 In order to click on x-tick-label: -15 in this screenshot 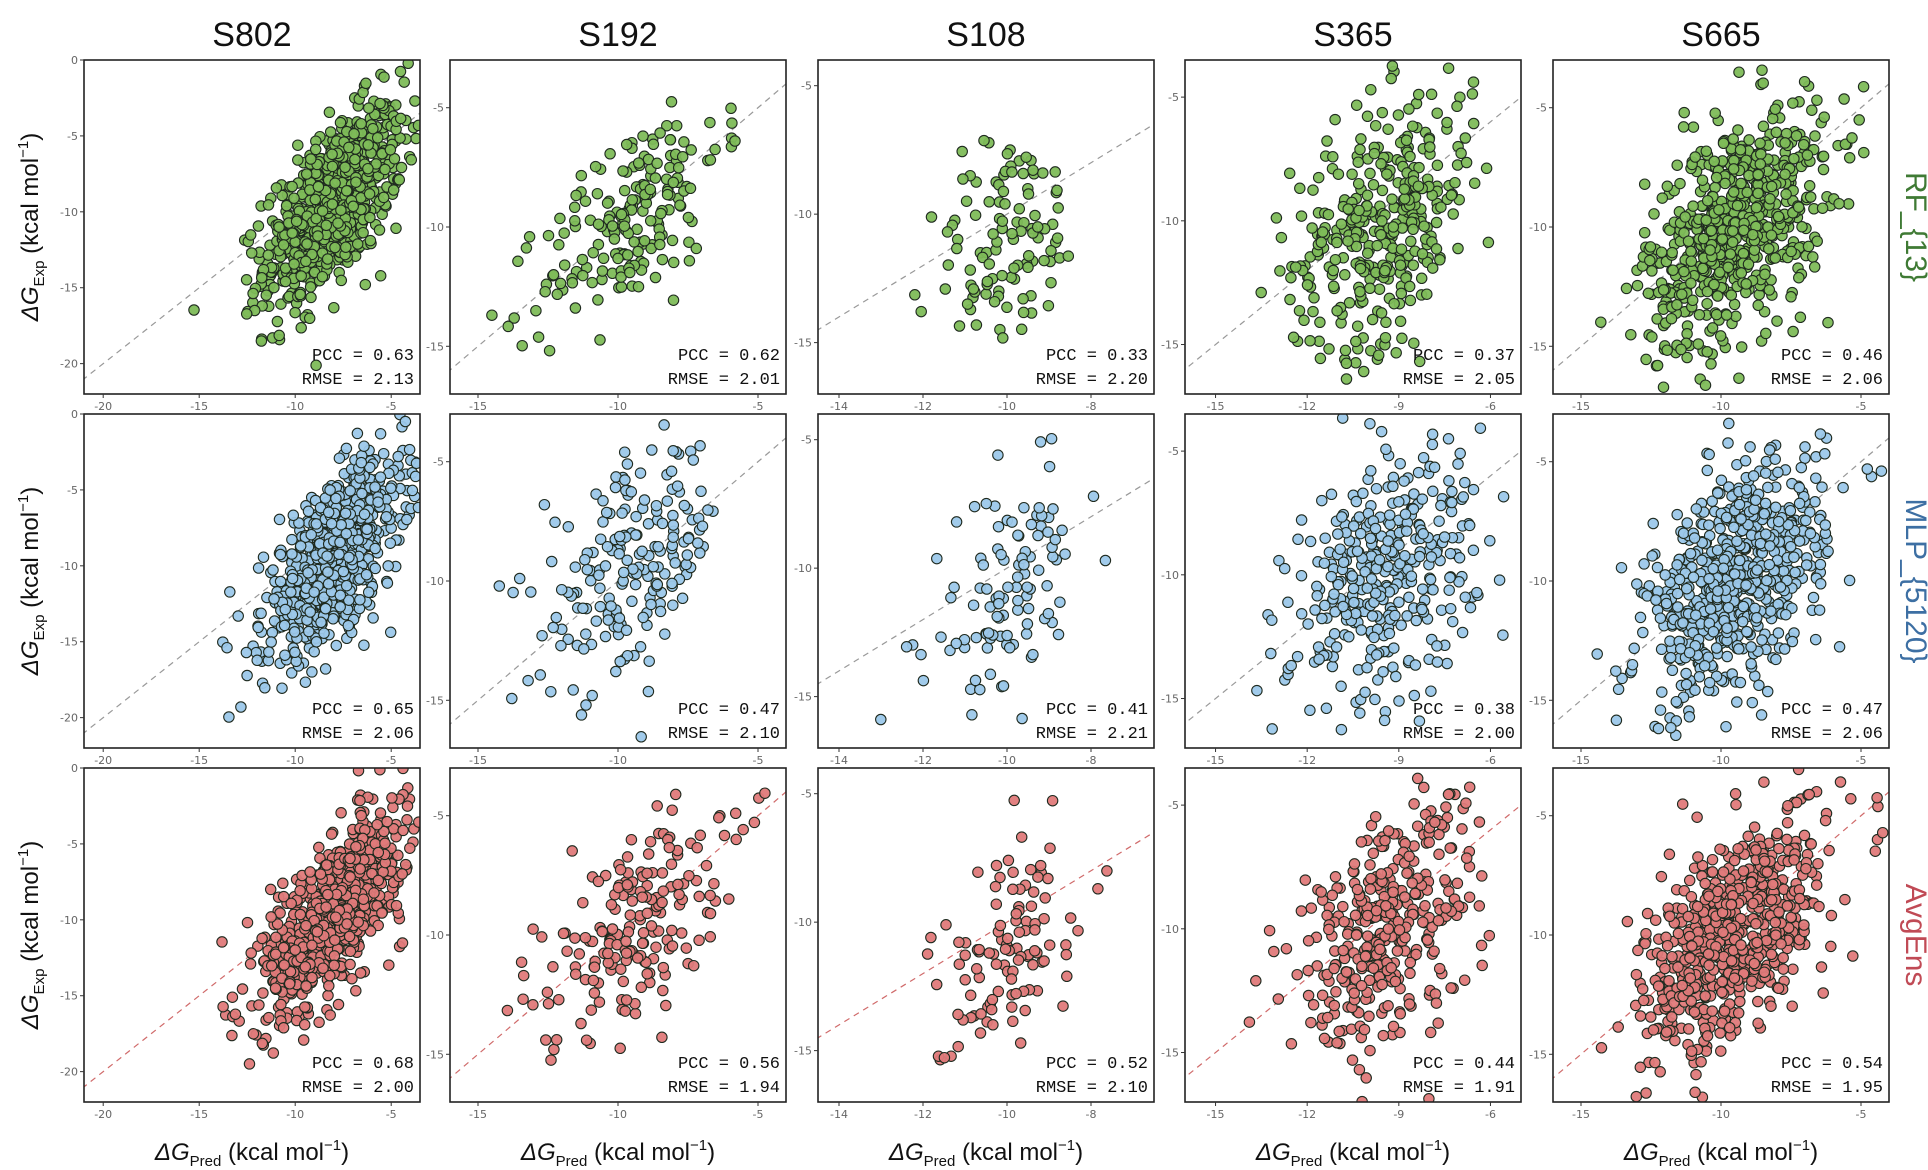, I will do `click(1216, 760)`.